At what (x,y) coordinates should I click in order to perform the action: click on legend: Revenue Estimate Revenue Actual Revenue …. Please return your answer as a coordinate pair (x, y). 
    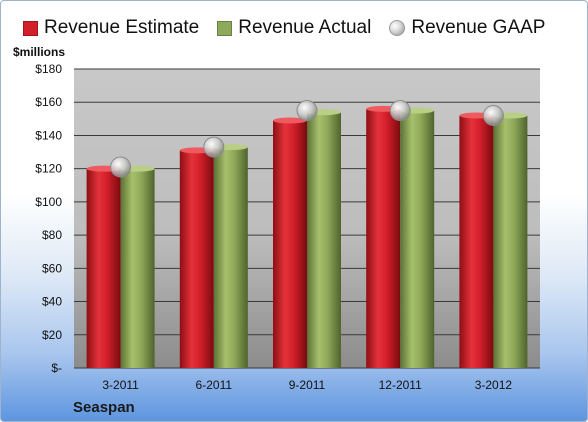
    Looking at the image, I should click on (293, 28).